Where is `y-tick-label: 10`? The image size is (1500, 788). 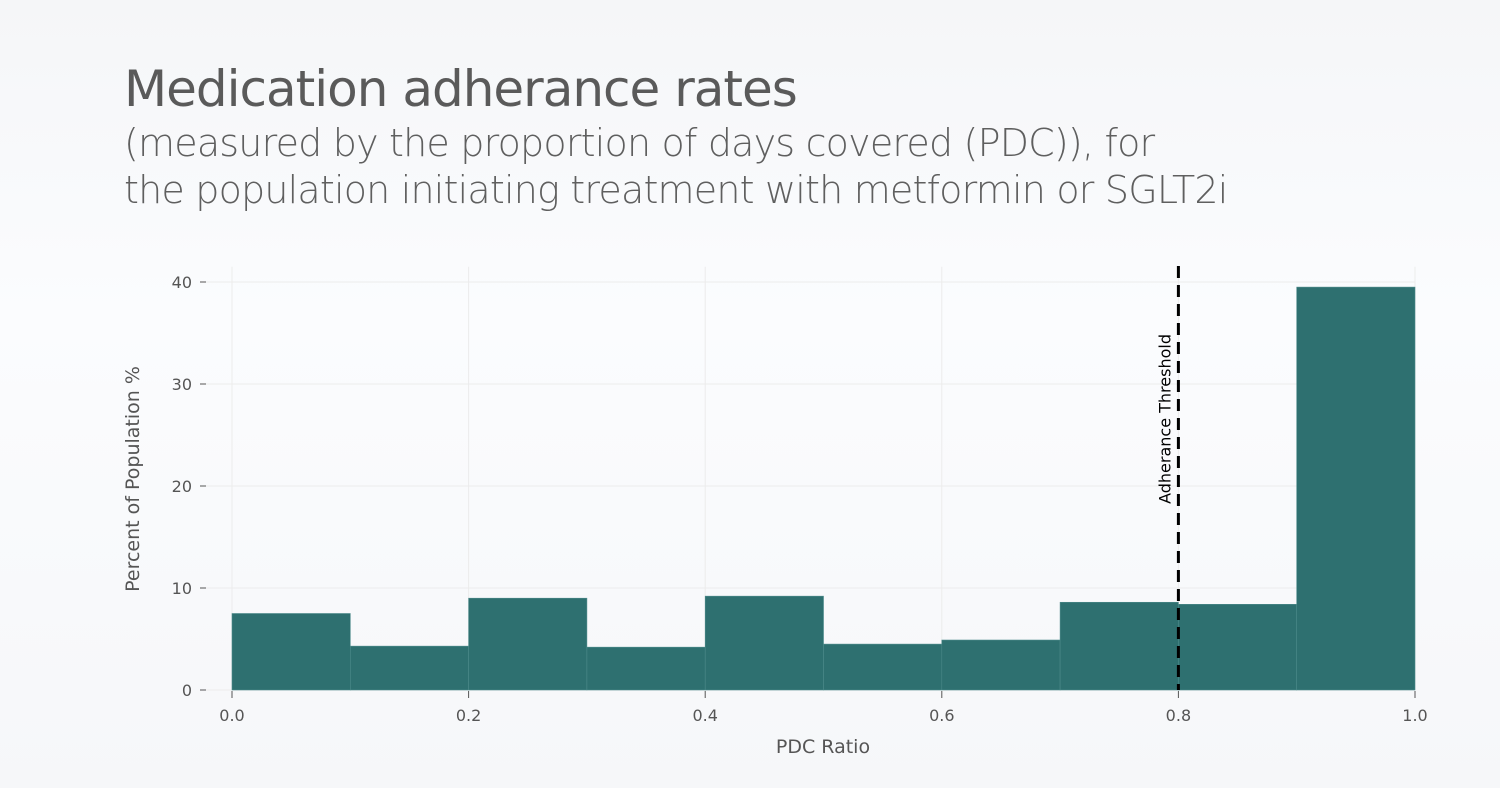
y-tick-label: 10 is located at coordinates (182, 588).